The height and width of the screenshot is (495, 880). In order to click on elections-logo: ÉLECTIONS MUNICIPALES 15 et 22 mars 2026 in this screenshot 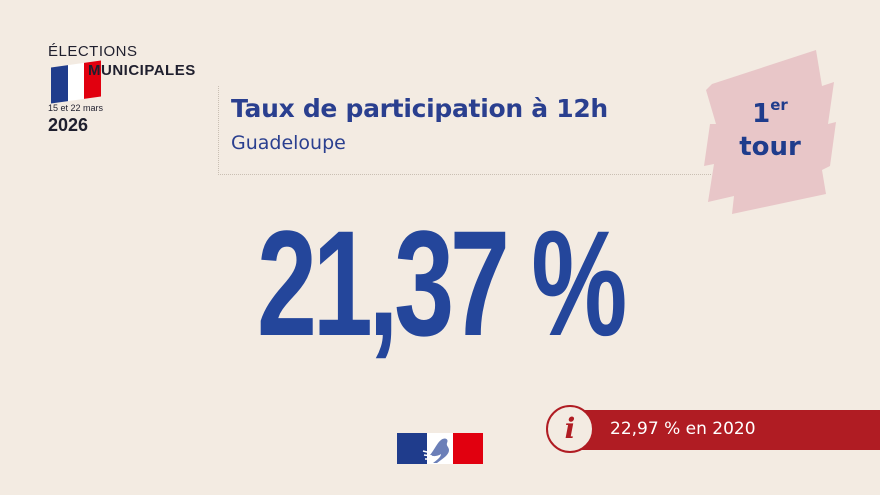, I will do `click(131, 90)`.